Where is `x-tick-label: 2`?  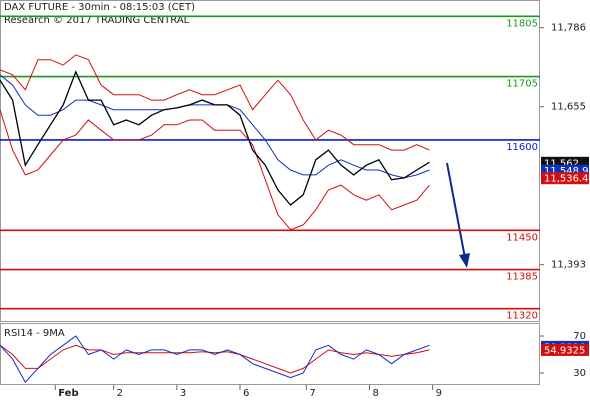 x-tick-label: 2 is located at coordinates (120, 393).